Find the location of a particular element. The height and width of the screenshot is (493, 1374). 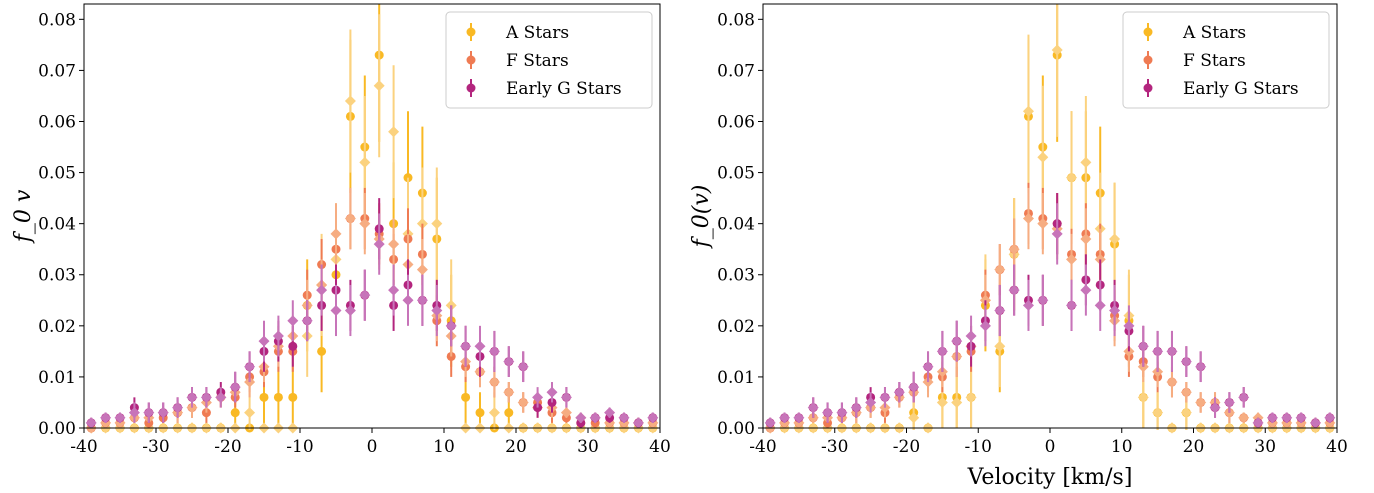

x-tick-label: 20 is located at coordinates (516, 447).